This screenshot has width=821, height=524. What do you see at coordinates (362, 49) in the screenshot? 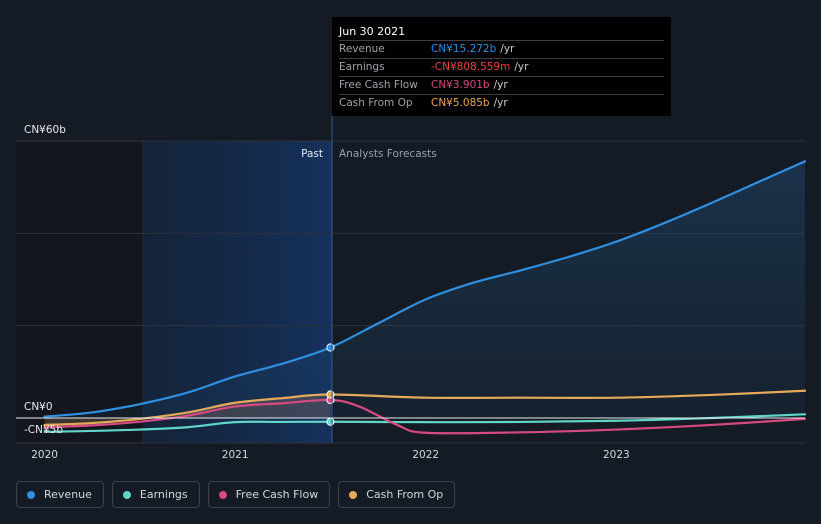
I see `tooltip-label: Revenue` at bounding box center [362, 49].